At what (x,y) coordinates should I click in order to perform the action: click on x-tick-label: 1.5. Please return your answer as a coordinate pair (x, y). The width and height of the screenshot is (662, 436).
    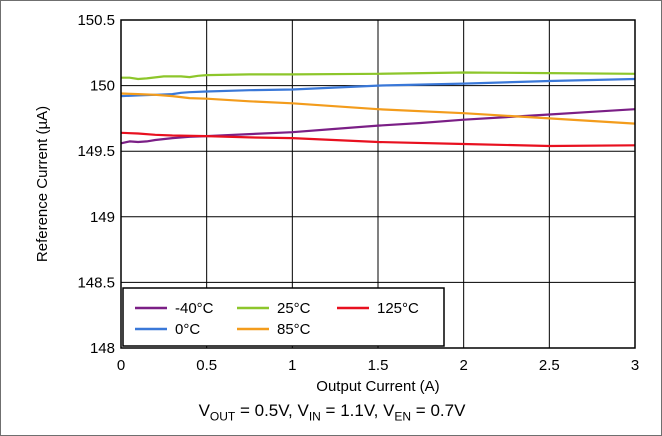
    Looking at the image, I should click on (378, 365).